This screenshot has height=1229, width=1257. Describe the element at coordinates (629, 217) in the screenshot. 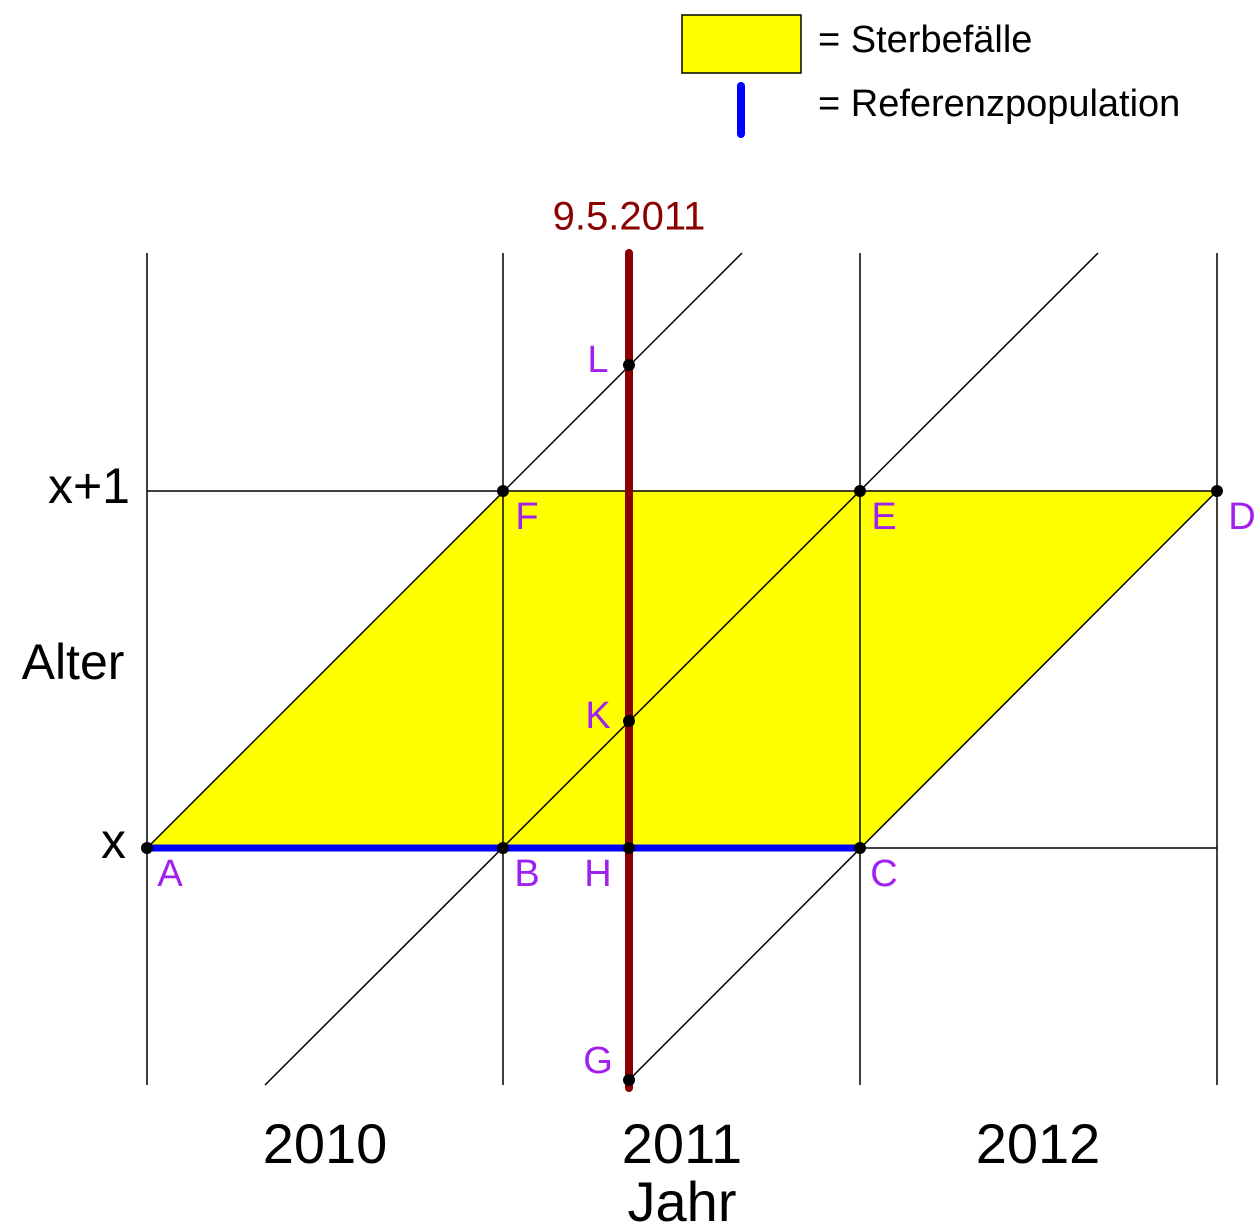

I see `date-label: 9.5.2011` at that location.